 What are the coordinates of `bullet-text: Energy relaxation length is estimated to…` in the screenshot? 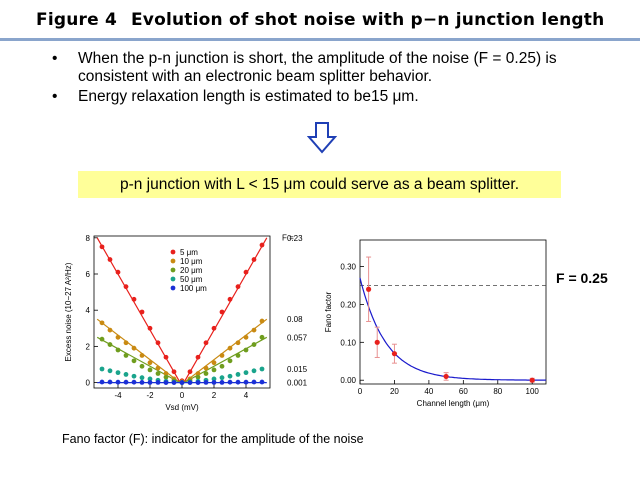 It's located at (248, 96).